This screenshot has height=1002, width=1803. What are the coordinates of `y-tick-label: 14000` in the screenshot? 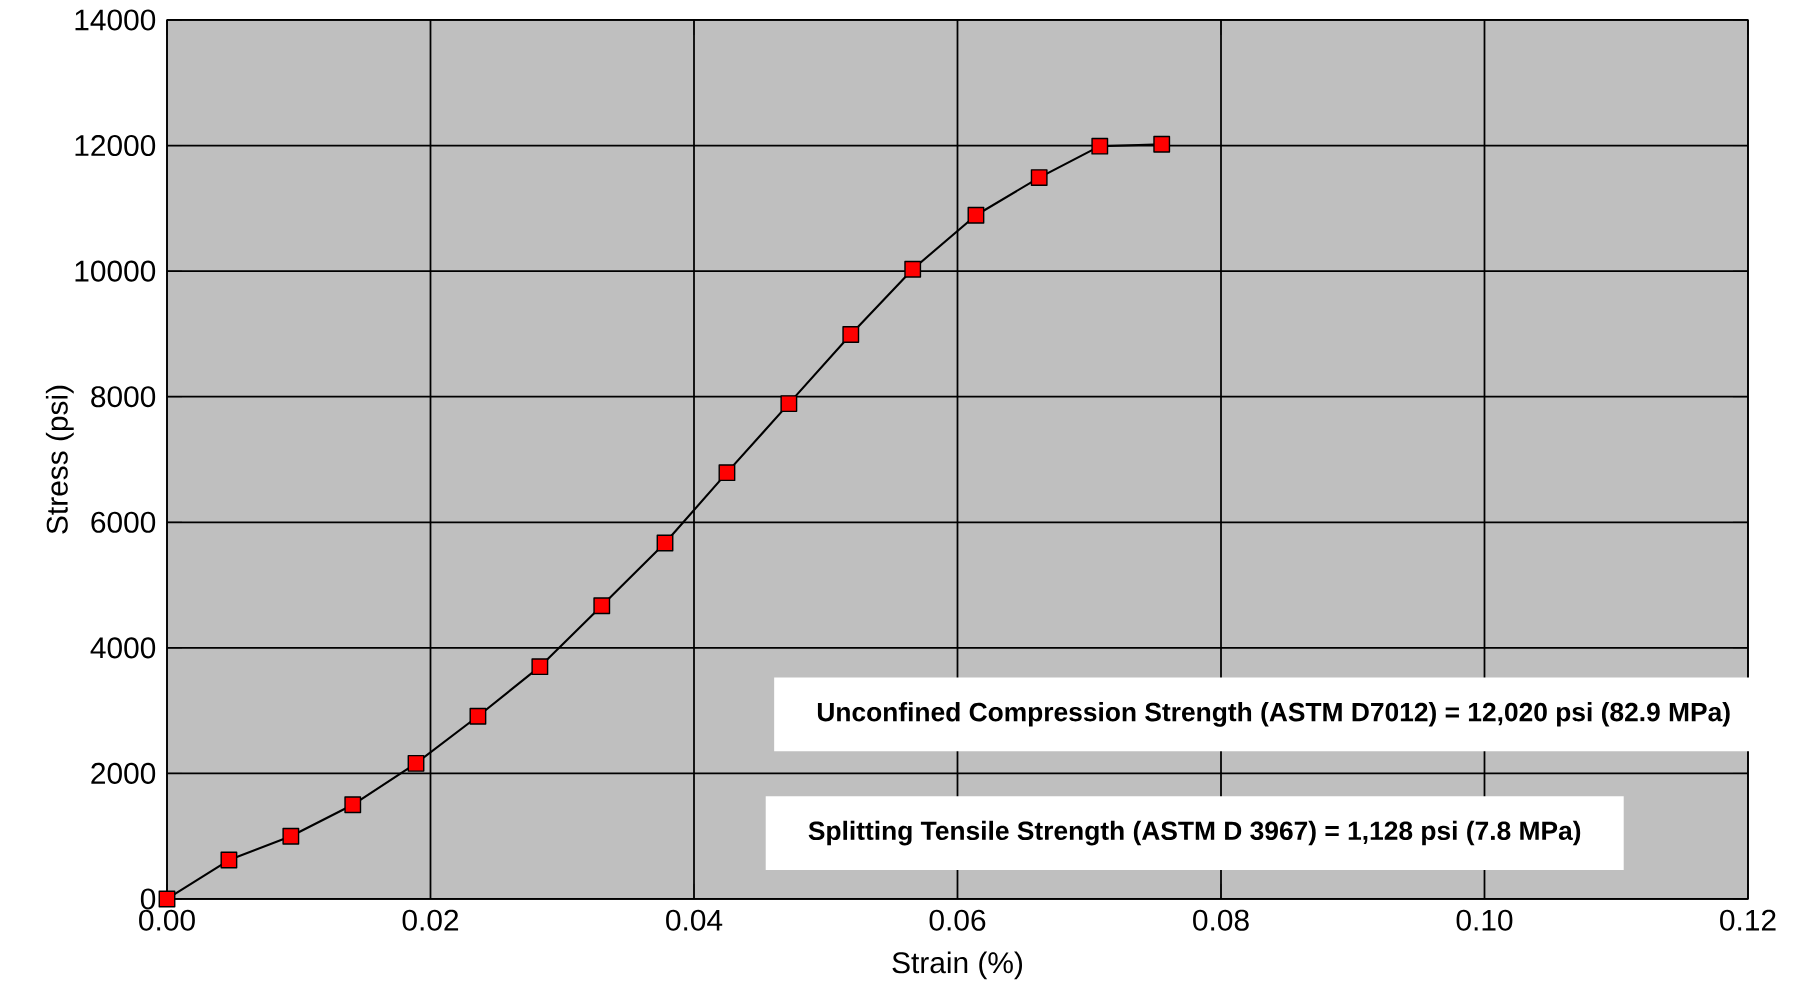 It's located at (115, 20).